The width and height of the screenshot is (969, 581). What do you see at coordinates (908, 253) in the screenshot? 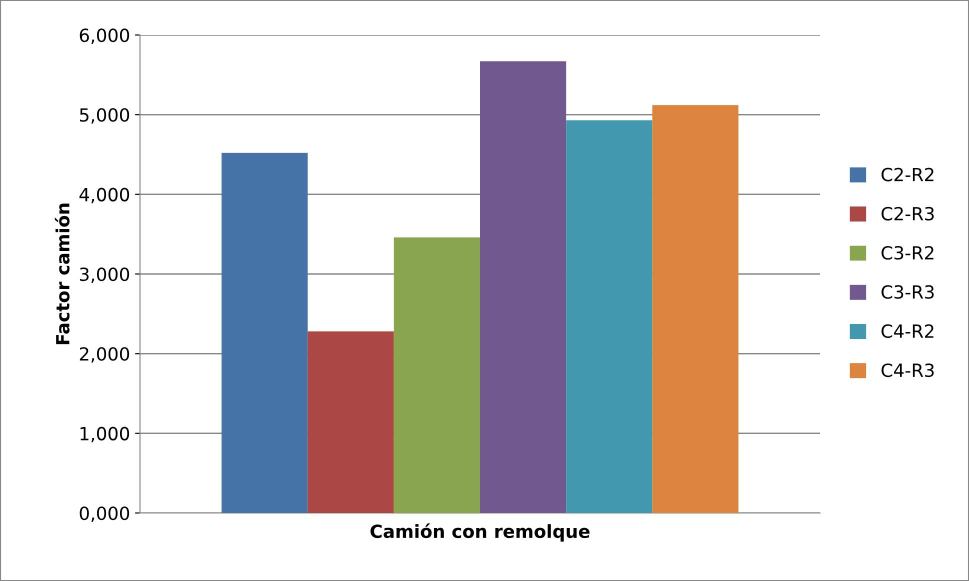
I see `legend-label: C3-R2` at bounding box center [908, 253].